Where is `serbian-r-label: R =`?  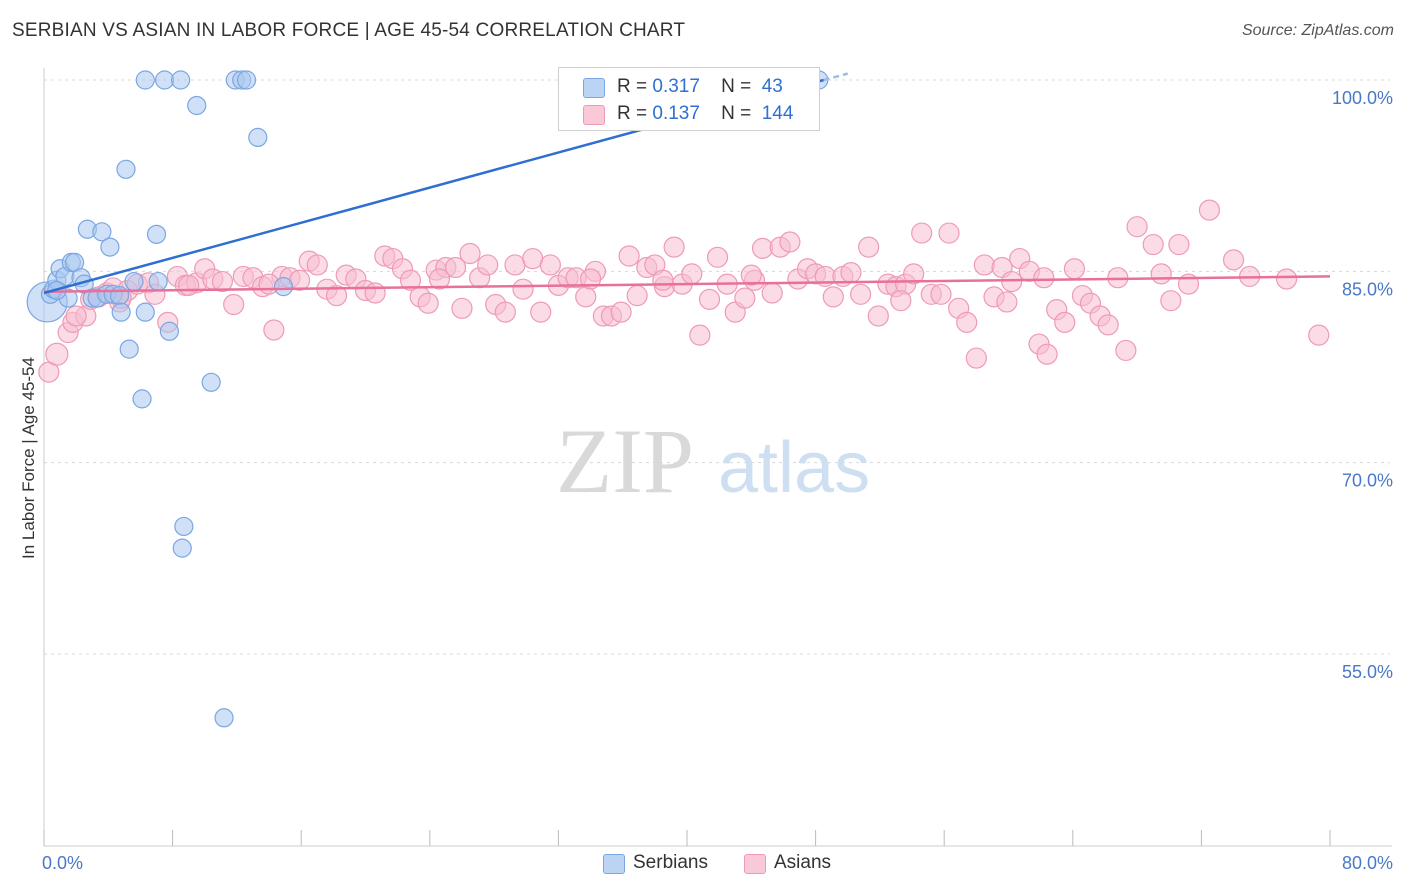 serbian-r-label: R = is located at coordinates (632, 86).